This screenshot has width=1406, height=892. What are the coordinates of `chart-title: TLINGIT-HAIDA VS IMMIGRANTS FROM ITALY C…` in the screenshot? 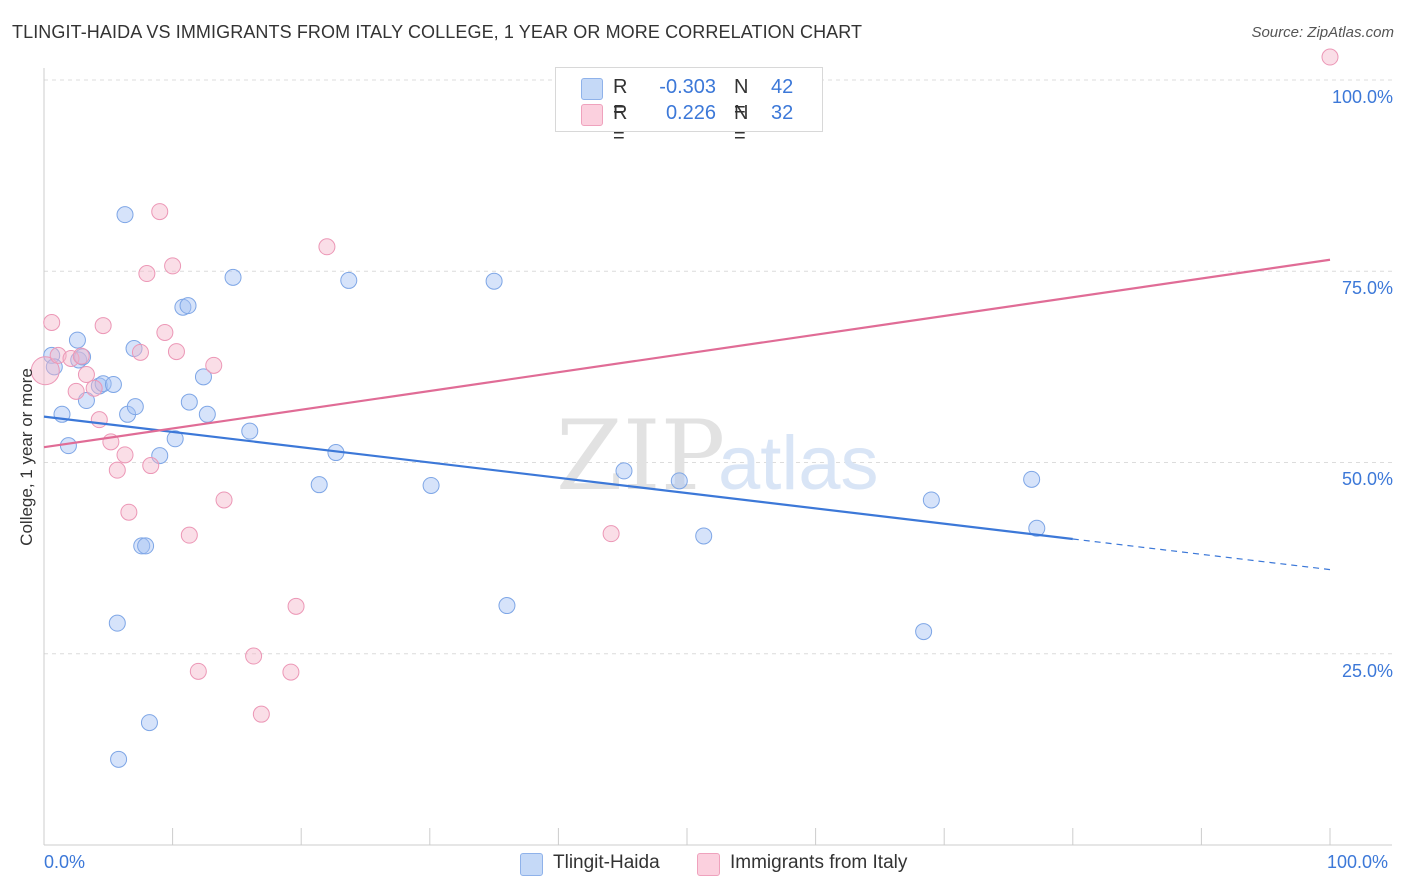 It's located at (437, 32).